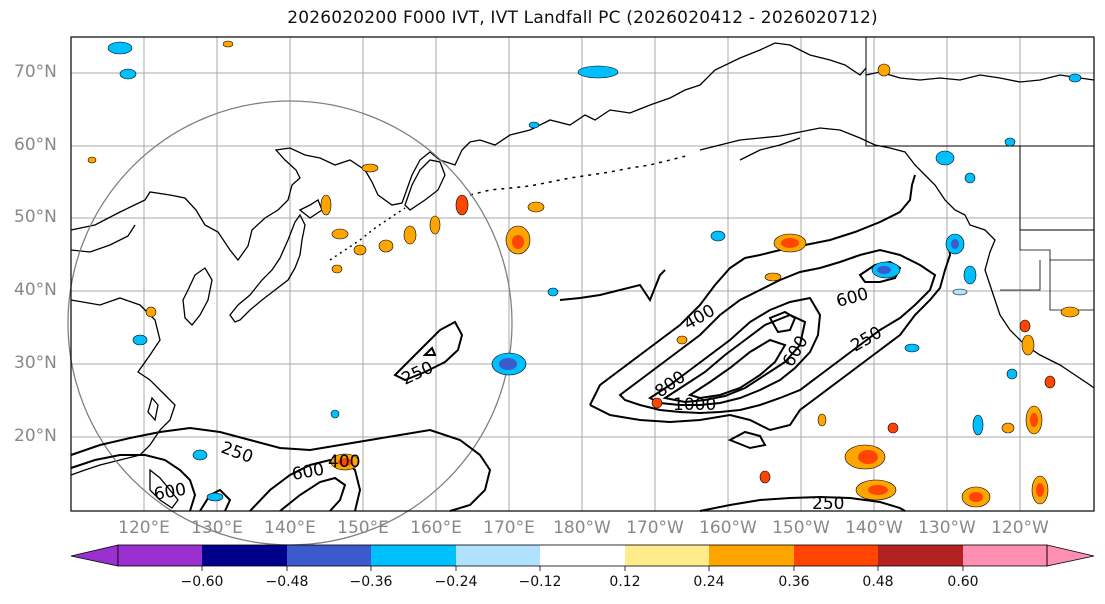 This screenshot has width=1105, height=604. I want to click on colorbar-tick-label: −0.36, so click(371, 582).